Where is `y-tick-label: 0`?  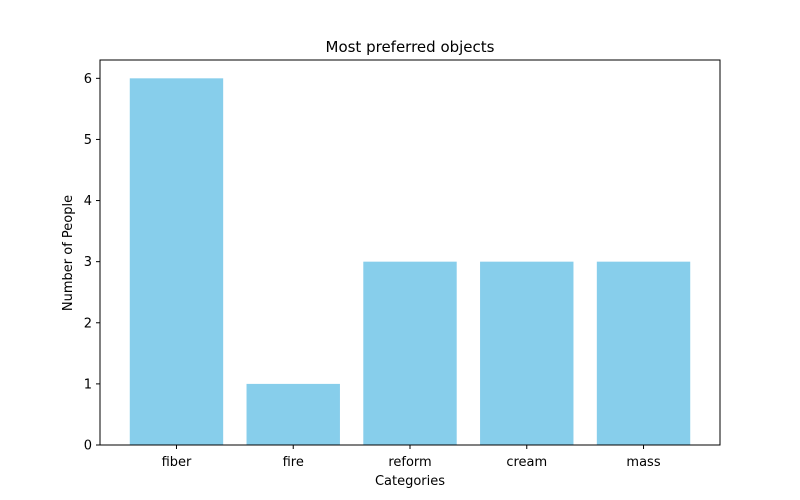
y-tick-label: 0 is located at coordinates (88, 446).